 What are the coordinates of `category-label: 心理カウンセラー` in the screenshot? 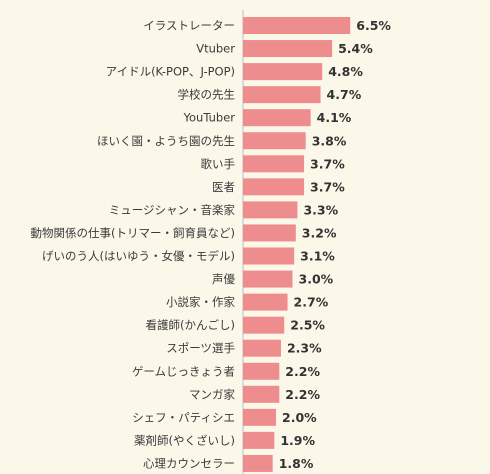 It's located at (189, 463).